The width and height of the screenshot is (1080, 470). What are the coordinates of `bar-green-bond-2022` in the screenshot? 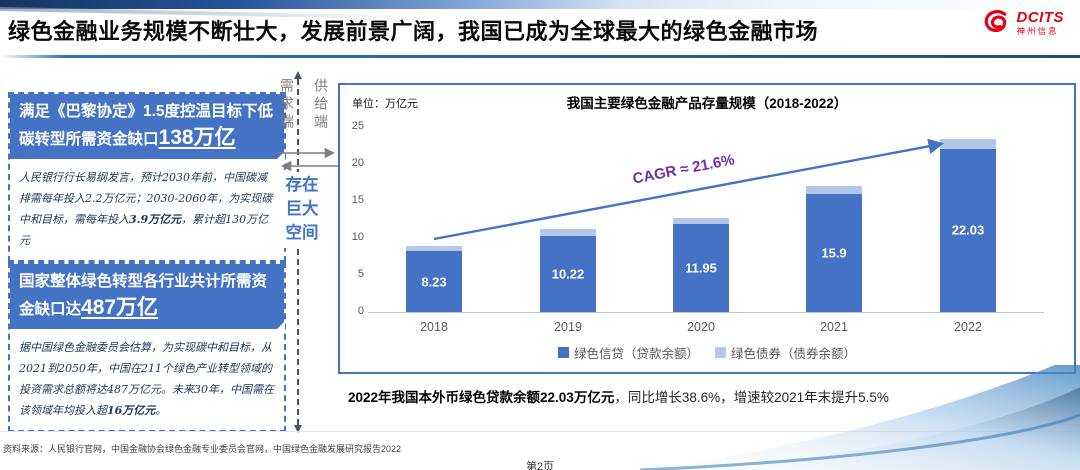 It's located at (968, 143).